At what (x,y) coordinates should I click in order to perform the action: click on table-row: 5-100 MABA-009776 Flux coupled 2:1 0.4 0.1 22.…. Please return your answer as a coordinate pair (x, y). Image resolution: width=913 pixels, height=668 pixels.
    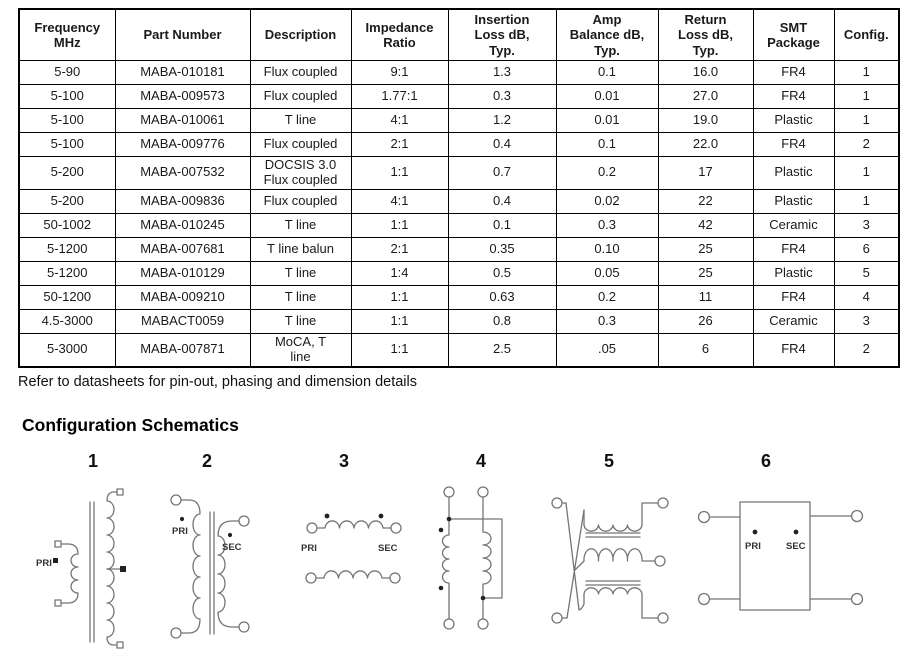
    Looking at the image, I should click on (459, 144).